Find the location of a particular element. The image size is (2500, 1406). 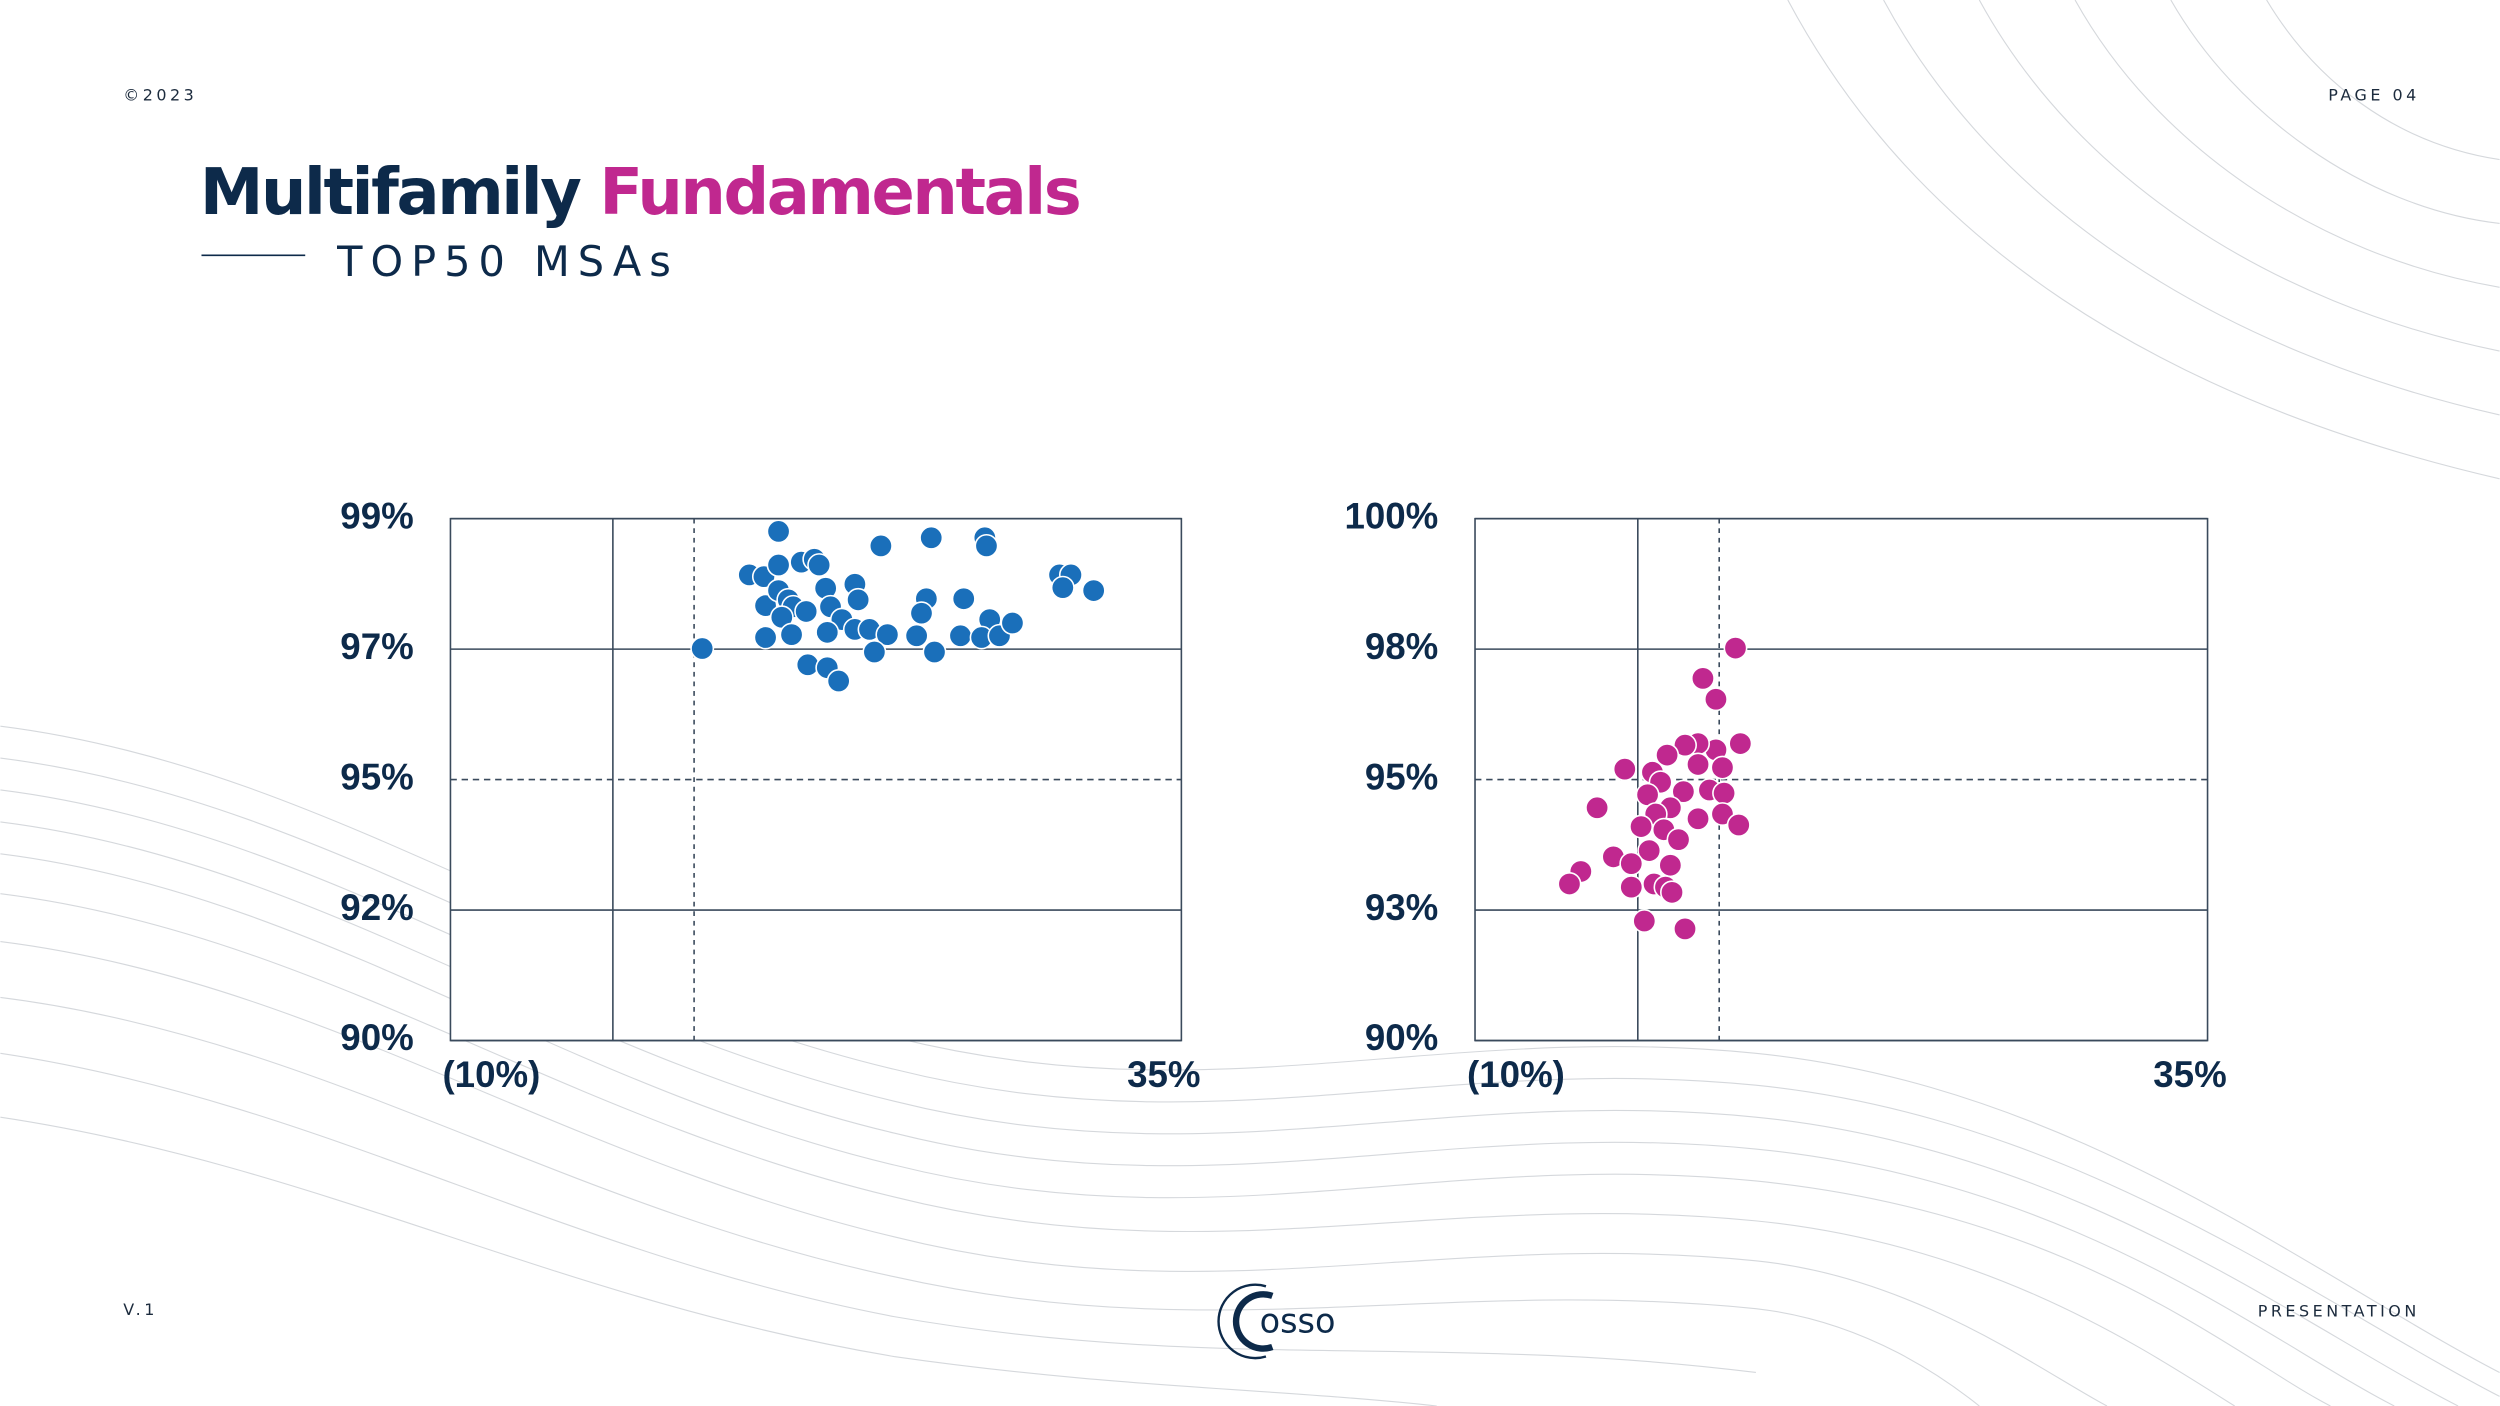

y-tick-label: 99% is located at coordinates (376, 515).